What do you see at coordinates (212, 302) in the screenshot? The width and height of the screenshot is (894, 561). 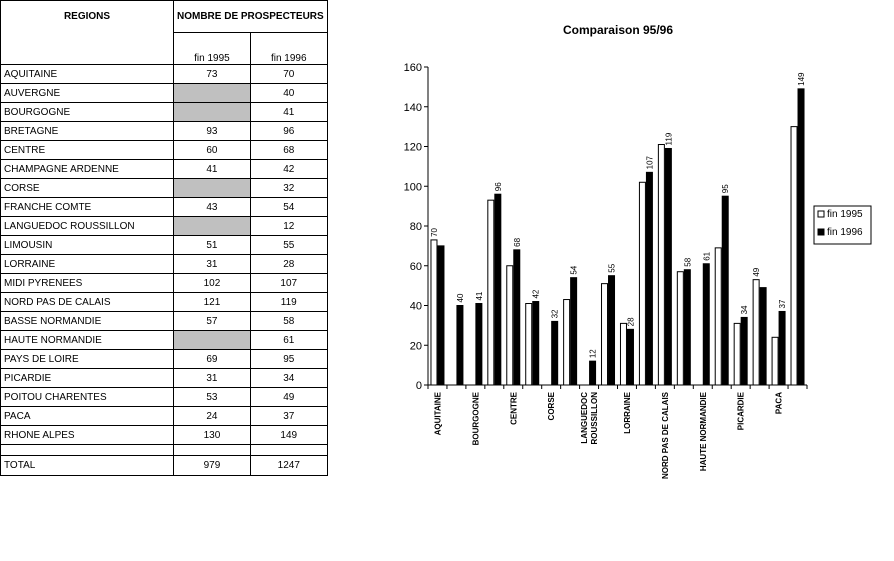 I see `value-1995: 121` at bounding box center [212, 302].